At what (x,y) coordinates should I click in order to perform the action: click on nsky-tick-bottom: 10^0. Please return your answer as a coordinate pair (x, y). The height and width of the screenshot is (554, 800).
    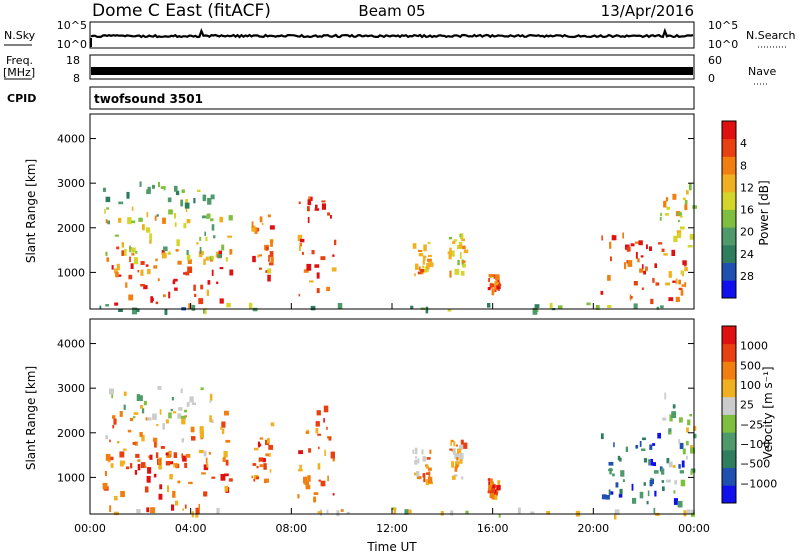
    Looking at the image, I should click on (72, 44).